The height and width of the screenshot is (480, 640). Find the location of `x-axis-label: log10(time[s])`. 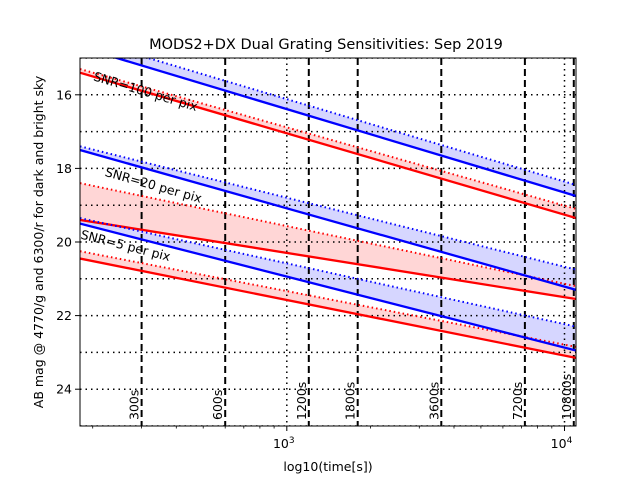

x-axis-label: log10(time[s]) is located at coordinates (327, 466).